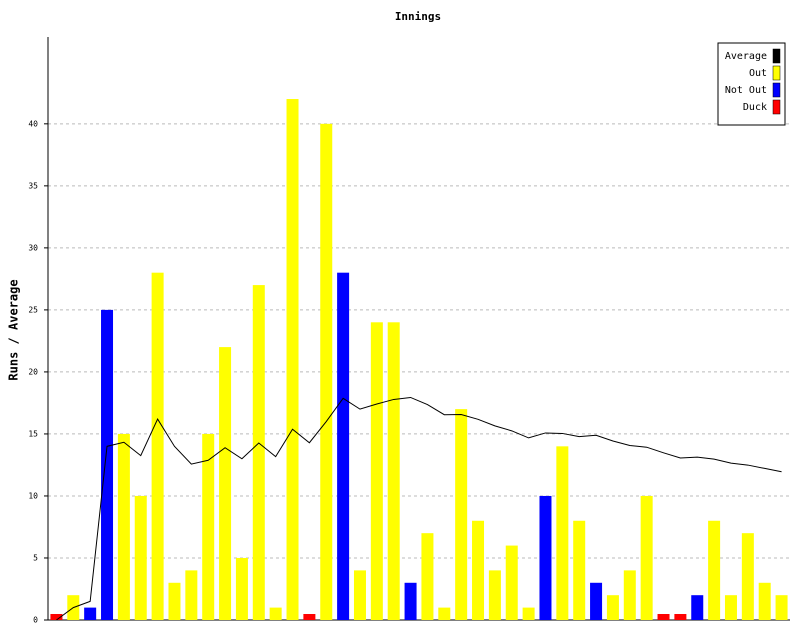  I want to click on y-tick-label: 20, so click(33, 371).